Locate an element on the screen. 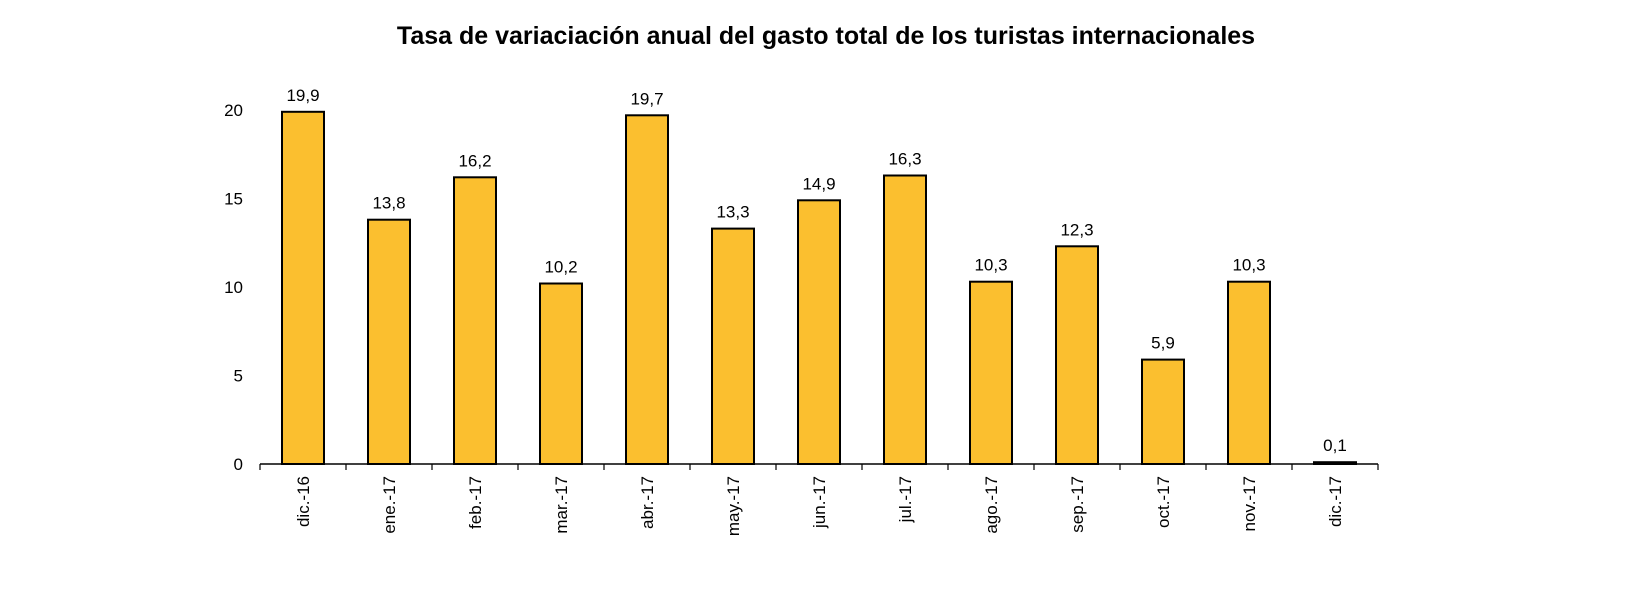 Image resolution: width=1652 pixels, height=601 pixels. y-tick-label-2: 10 is located at coordinates (233, 287).